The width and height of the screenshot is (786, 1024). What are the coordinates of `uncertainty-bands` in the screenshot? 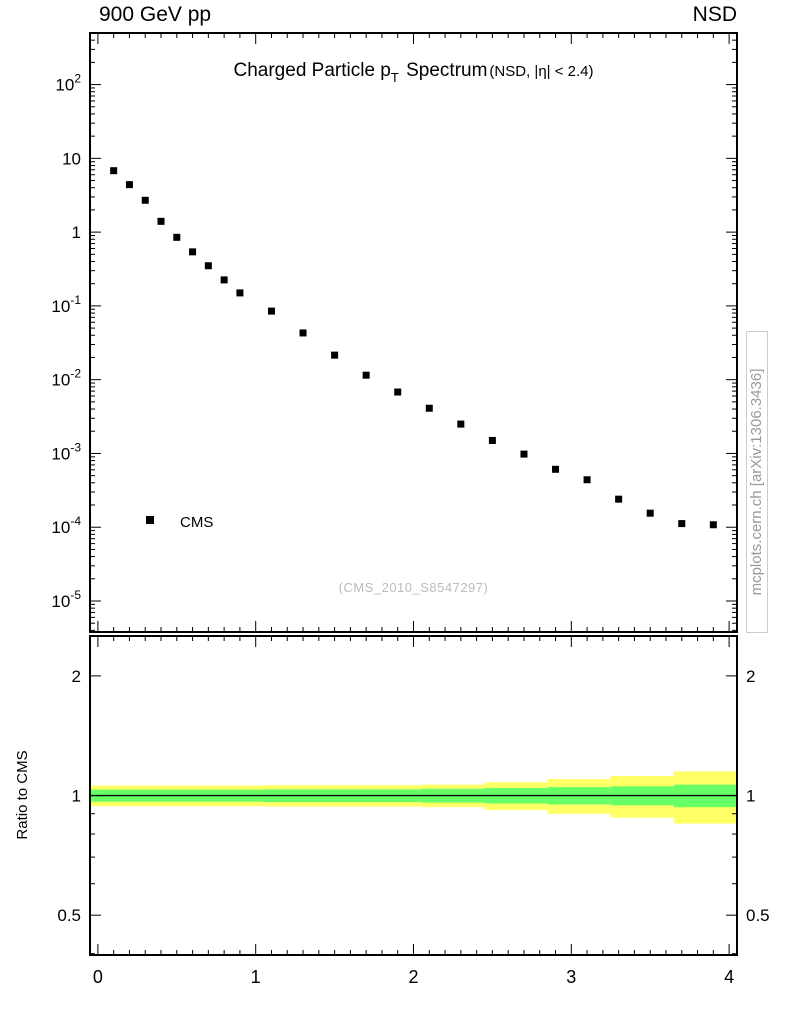 It's located at (413, 797).